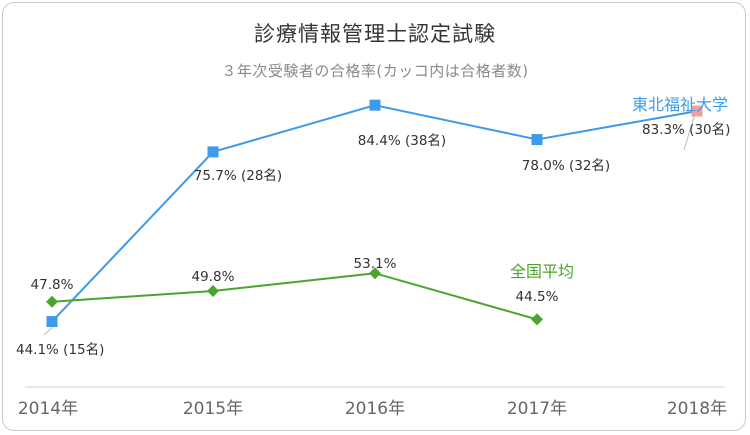 This screenshot has height=435, width=750. I want to click on x-axis-ticks: 2014年 2015年 2016年 2017年 2018年, so click(372, 409).